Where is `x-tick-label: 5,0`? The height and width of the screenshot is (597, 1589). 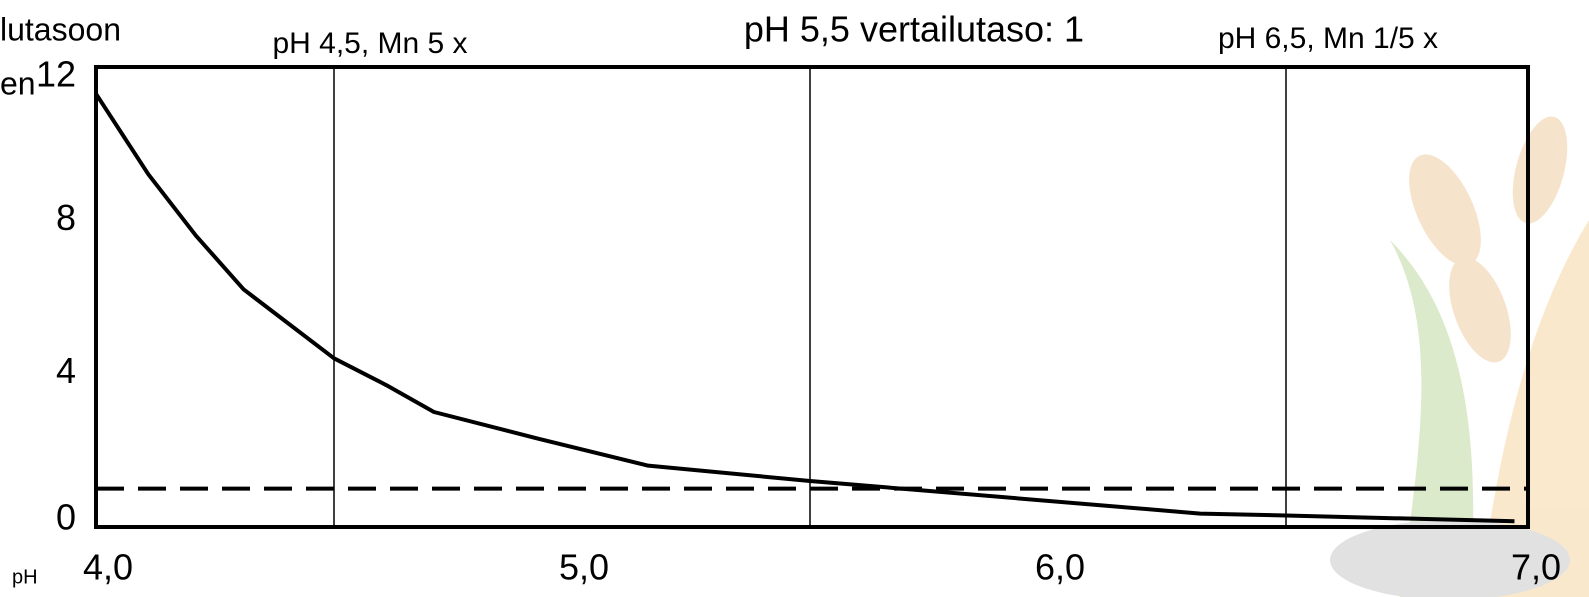
x-tick-label: 5,0 is located at coordinates (584, 567).